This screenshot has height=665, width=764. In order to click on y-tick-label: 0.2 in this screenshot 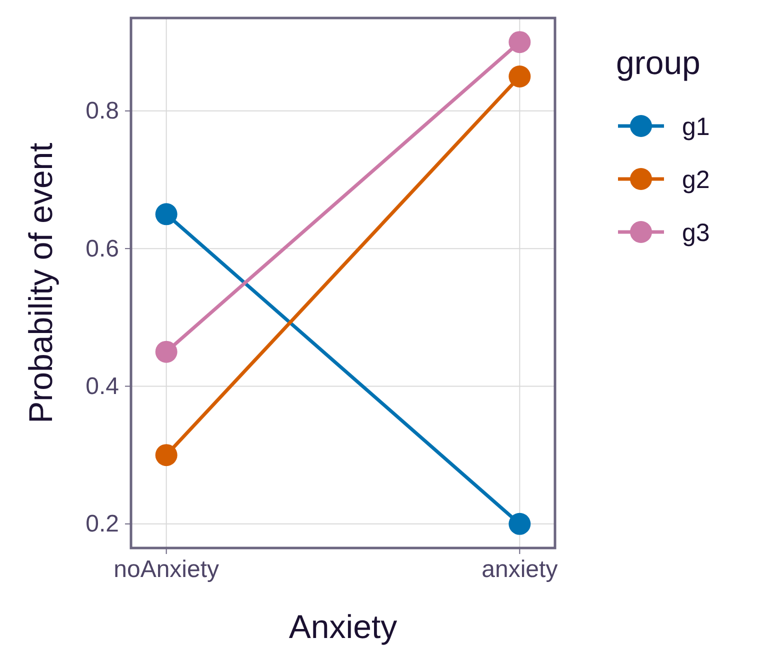, I will do `click(102, 524)`.